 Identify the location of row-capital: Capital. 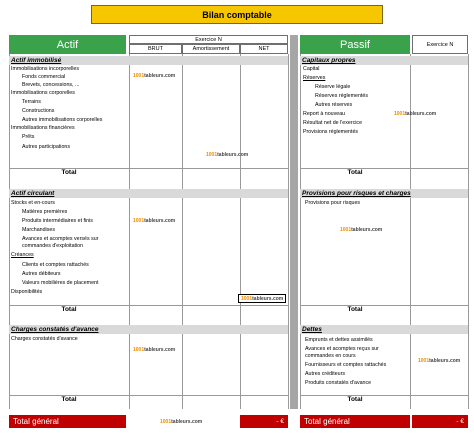
(311, 69).